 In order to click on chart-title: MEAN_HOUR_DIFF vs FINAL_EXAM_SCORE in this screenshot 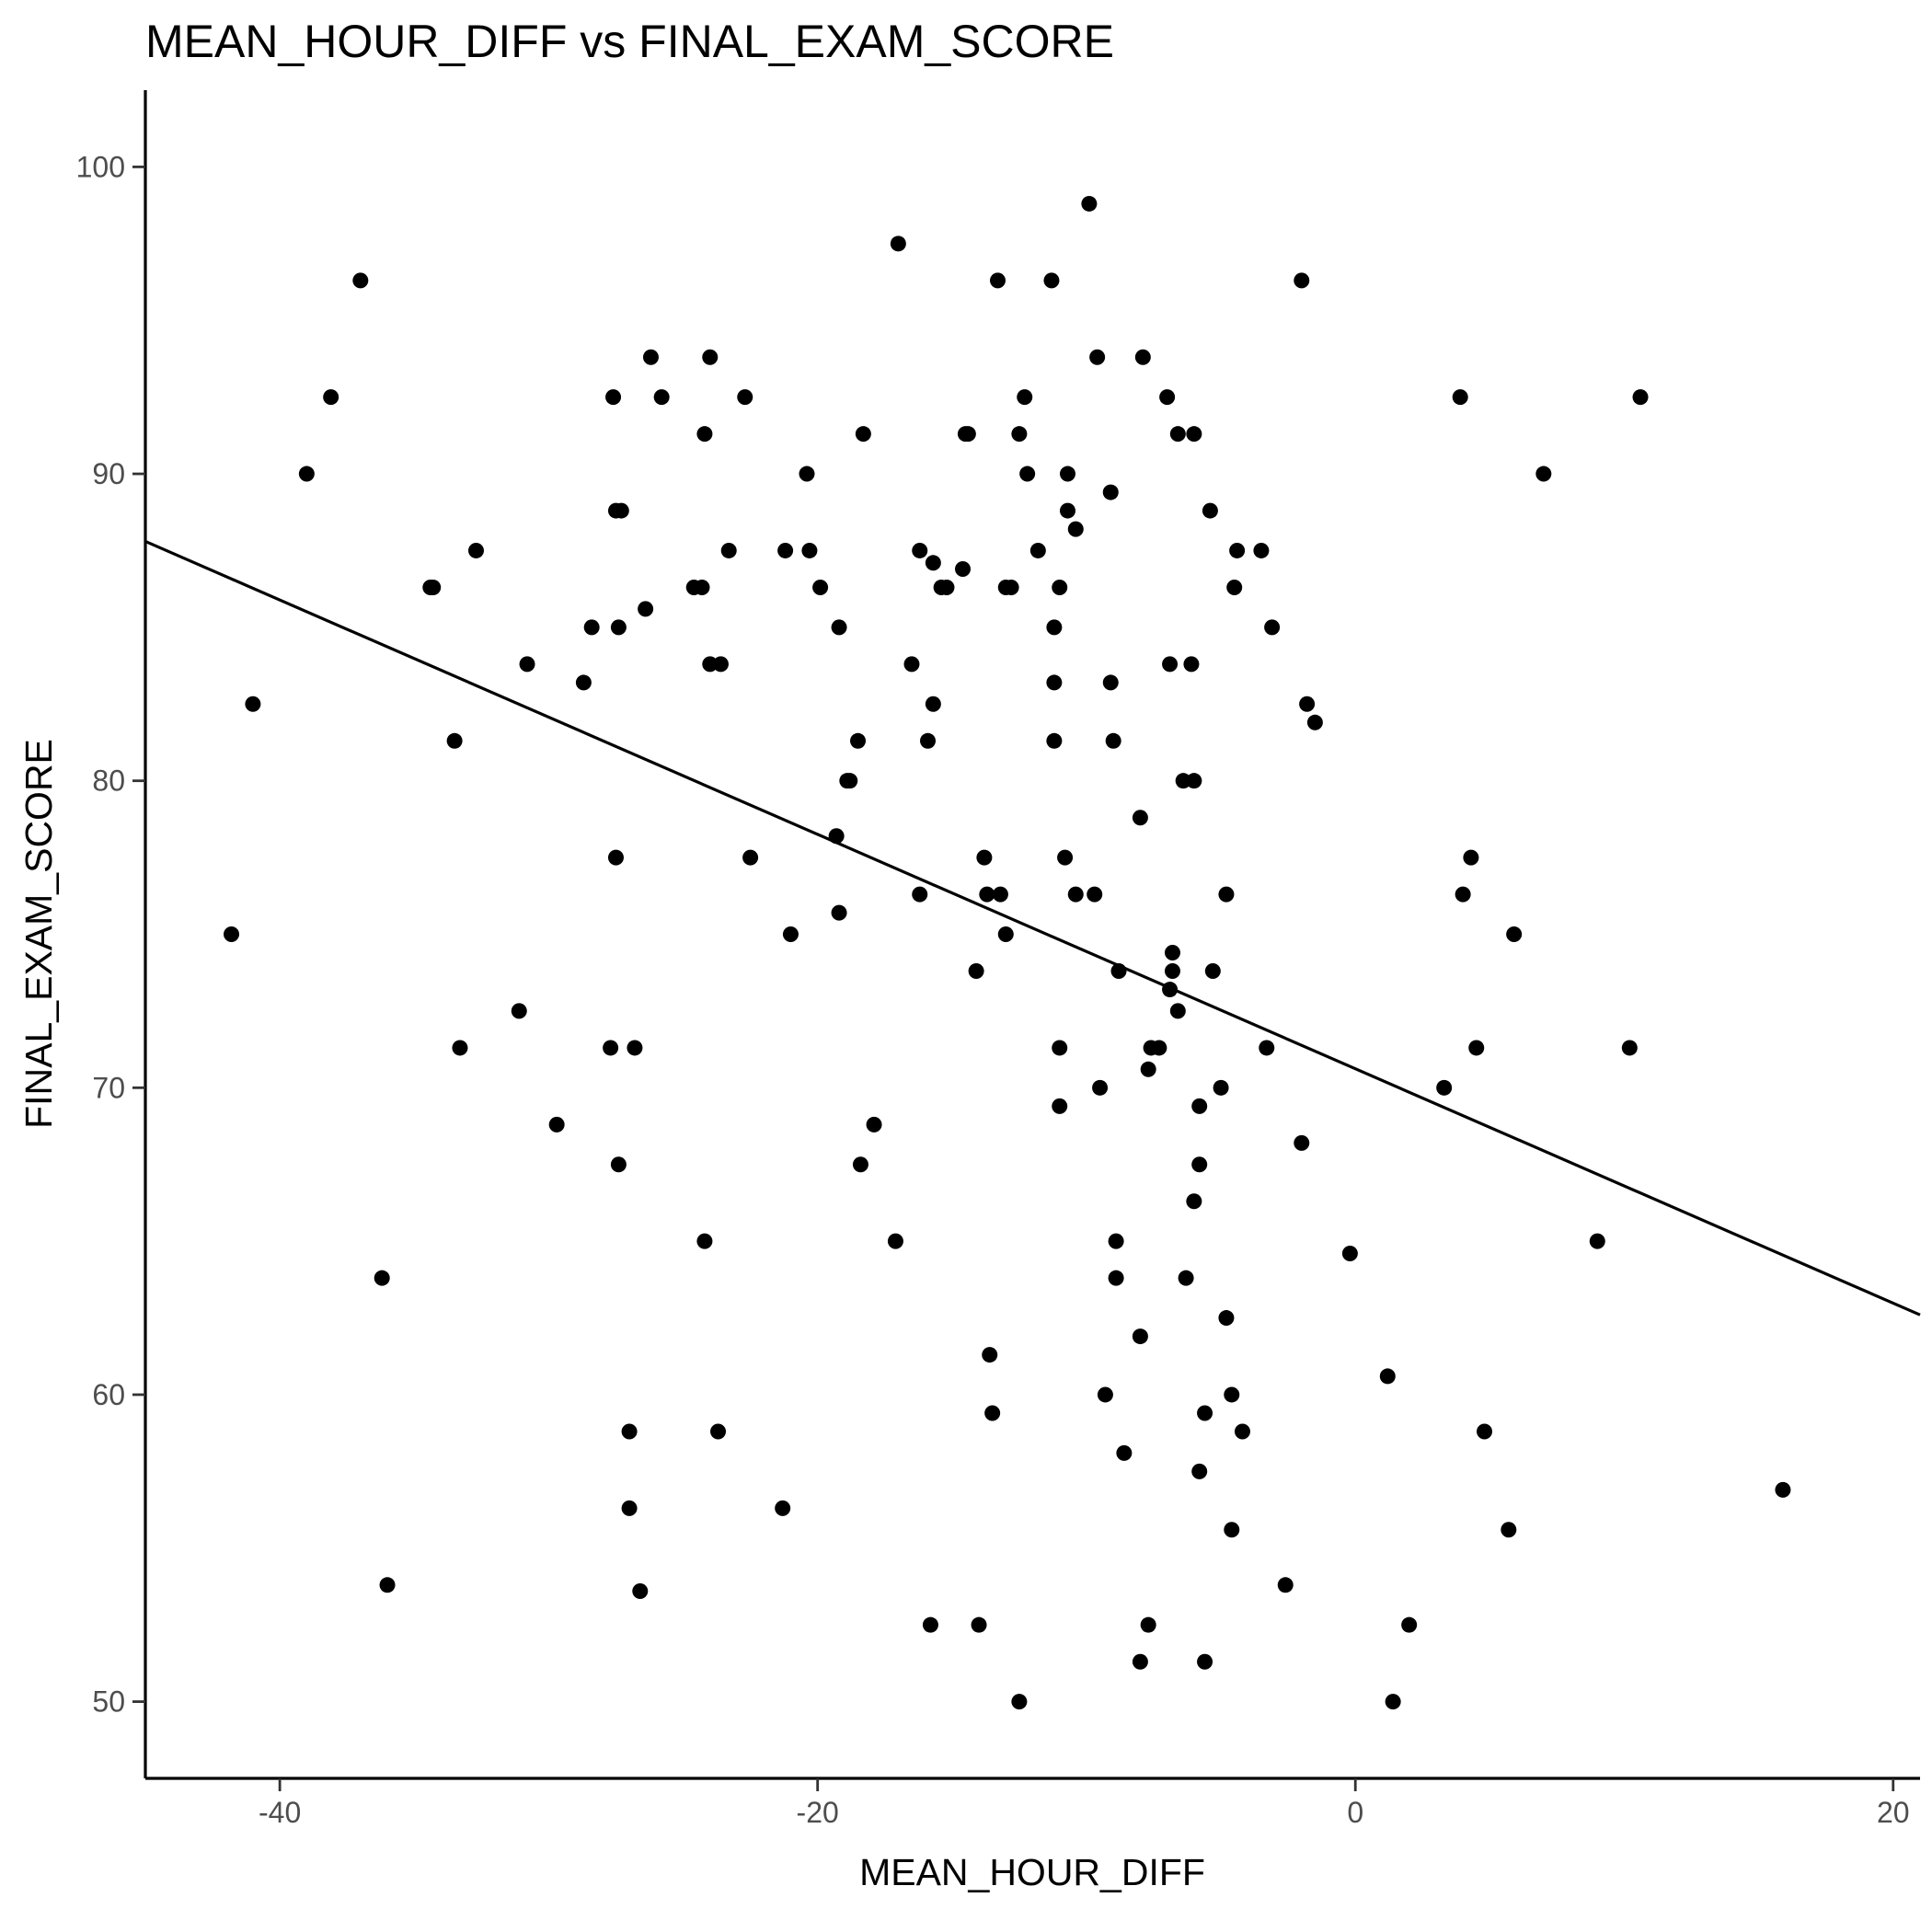, I will do `click(629, 41)`.